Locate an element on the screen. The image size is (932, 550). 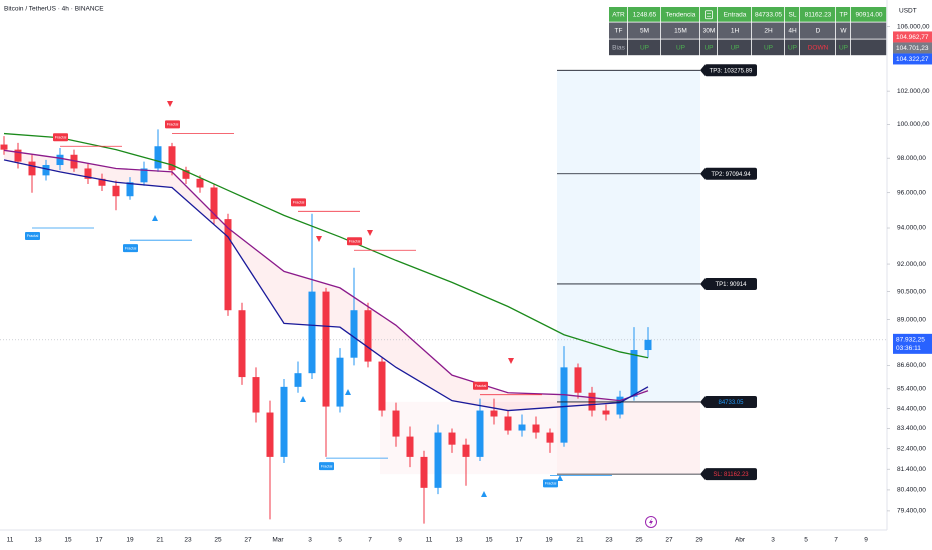
table-text: 1H is located at coordinates (735, 31).